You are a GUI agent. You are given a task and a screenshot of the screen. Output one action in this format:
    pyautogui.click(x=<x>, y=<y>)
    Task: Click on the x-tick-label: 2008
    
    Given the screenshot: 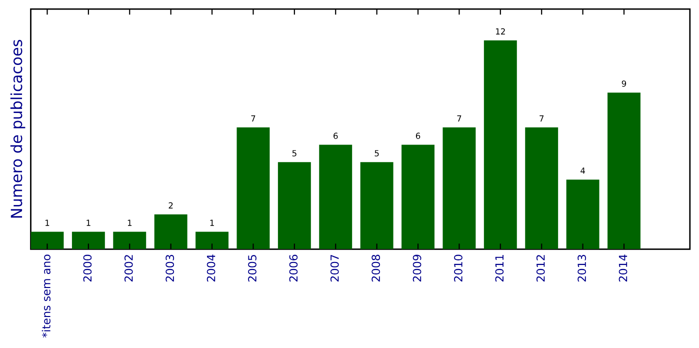 What is the action you would take?
    pyautogui.click(x=376, y=268)
    